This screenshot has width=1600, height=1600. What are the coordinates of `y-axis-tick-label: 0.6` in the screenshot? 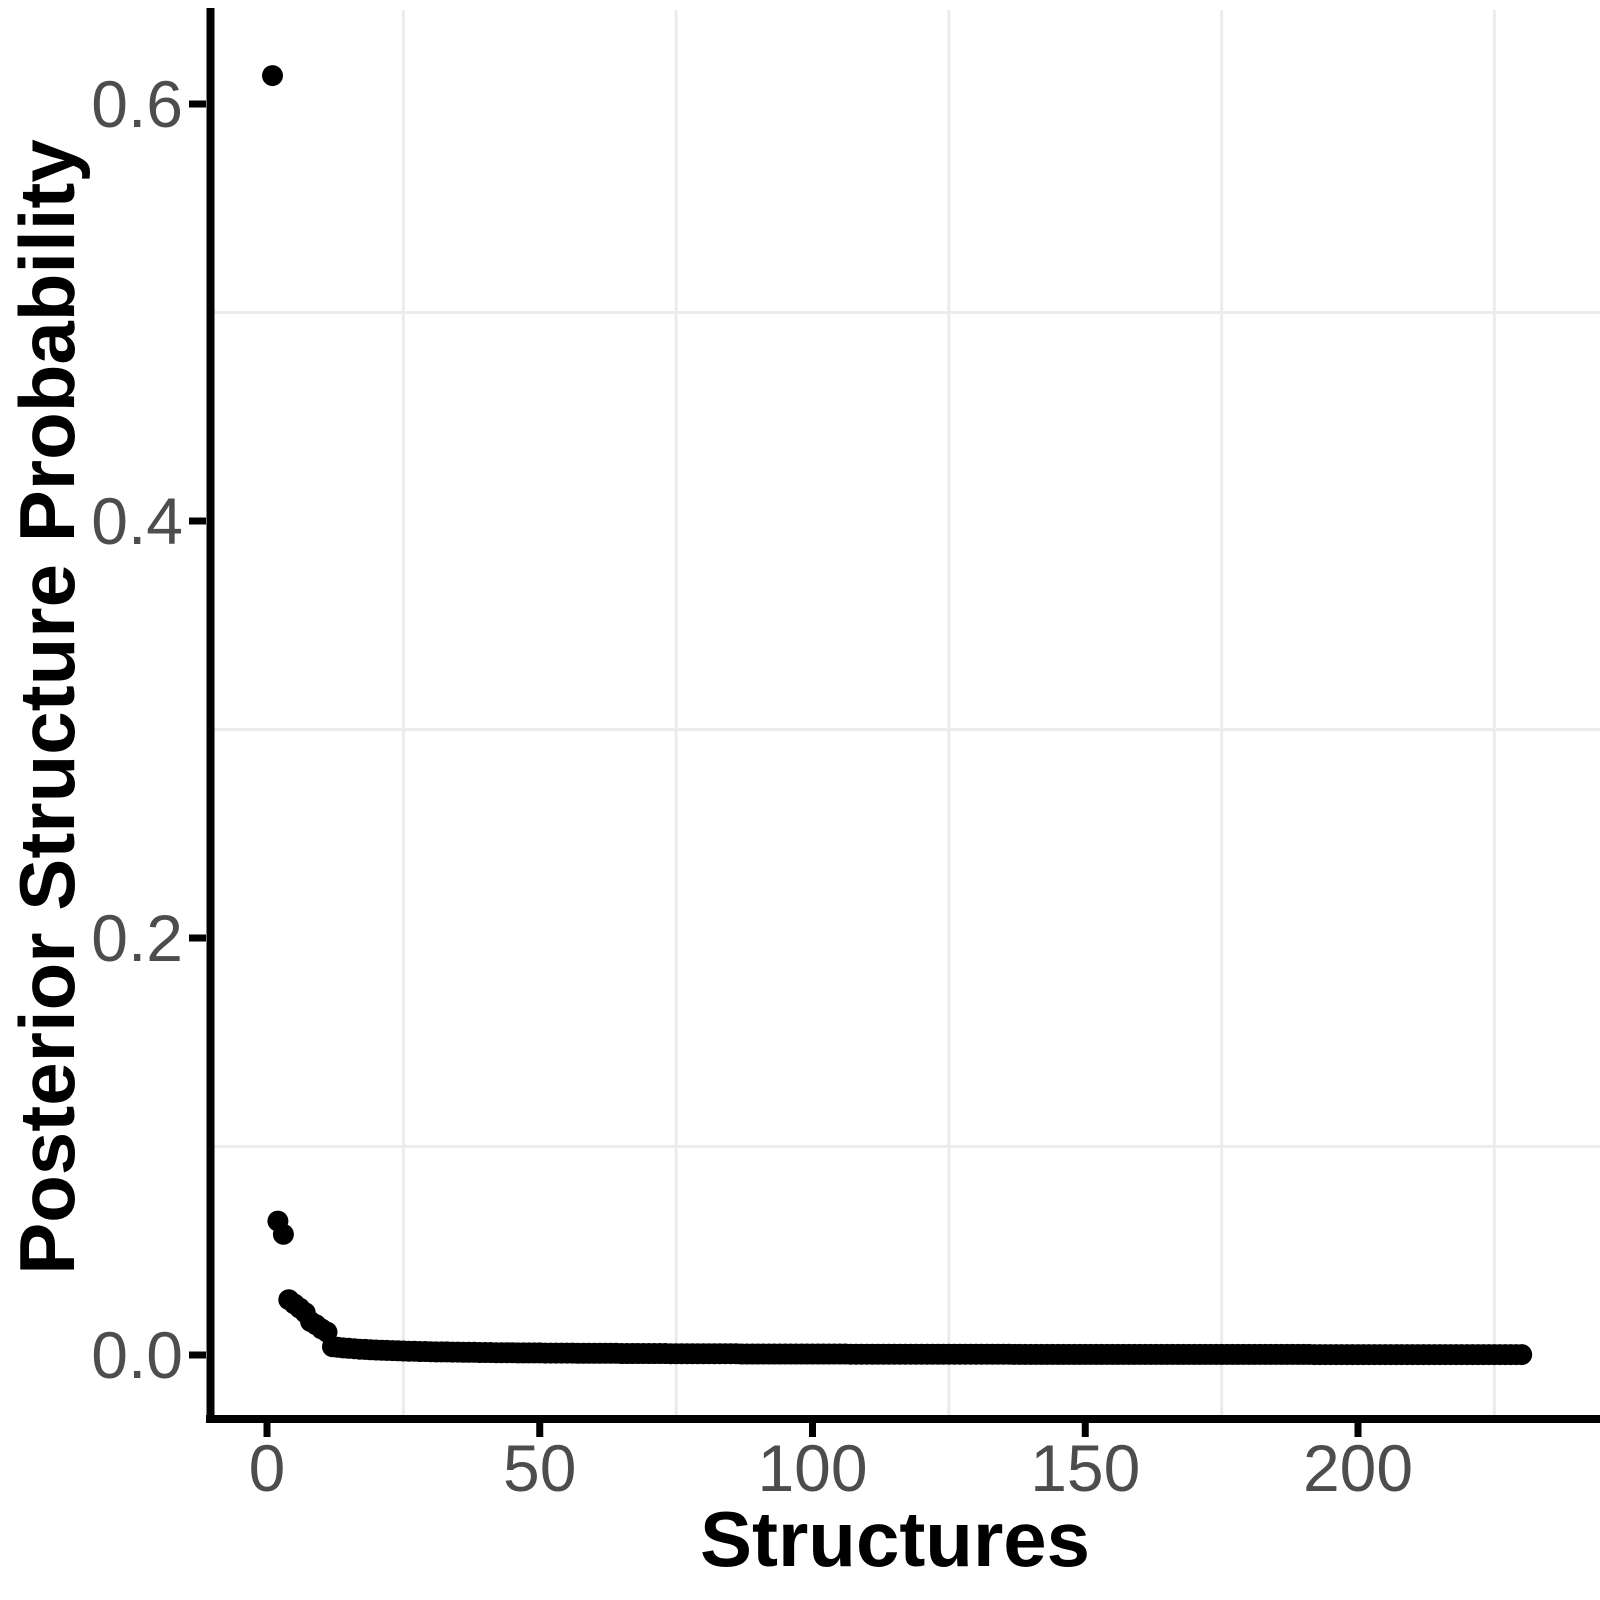 It's located at (137, 104).